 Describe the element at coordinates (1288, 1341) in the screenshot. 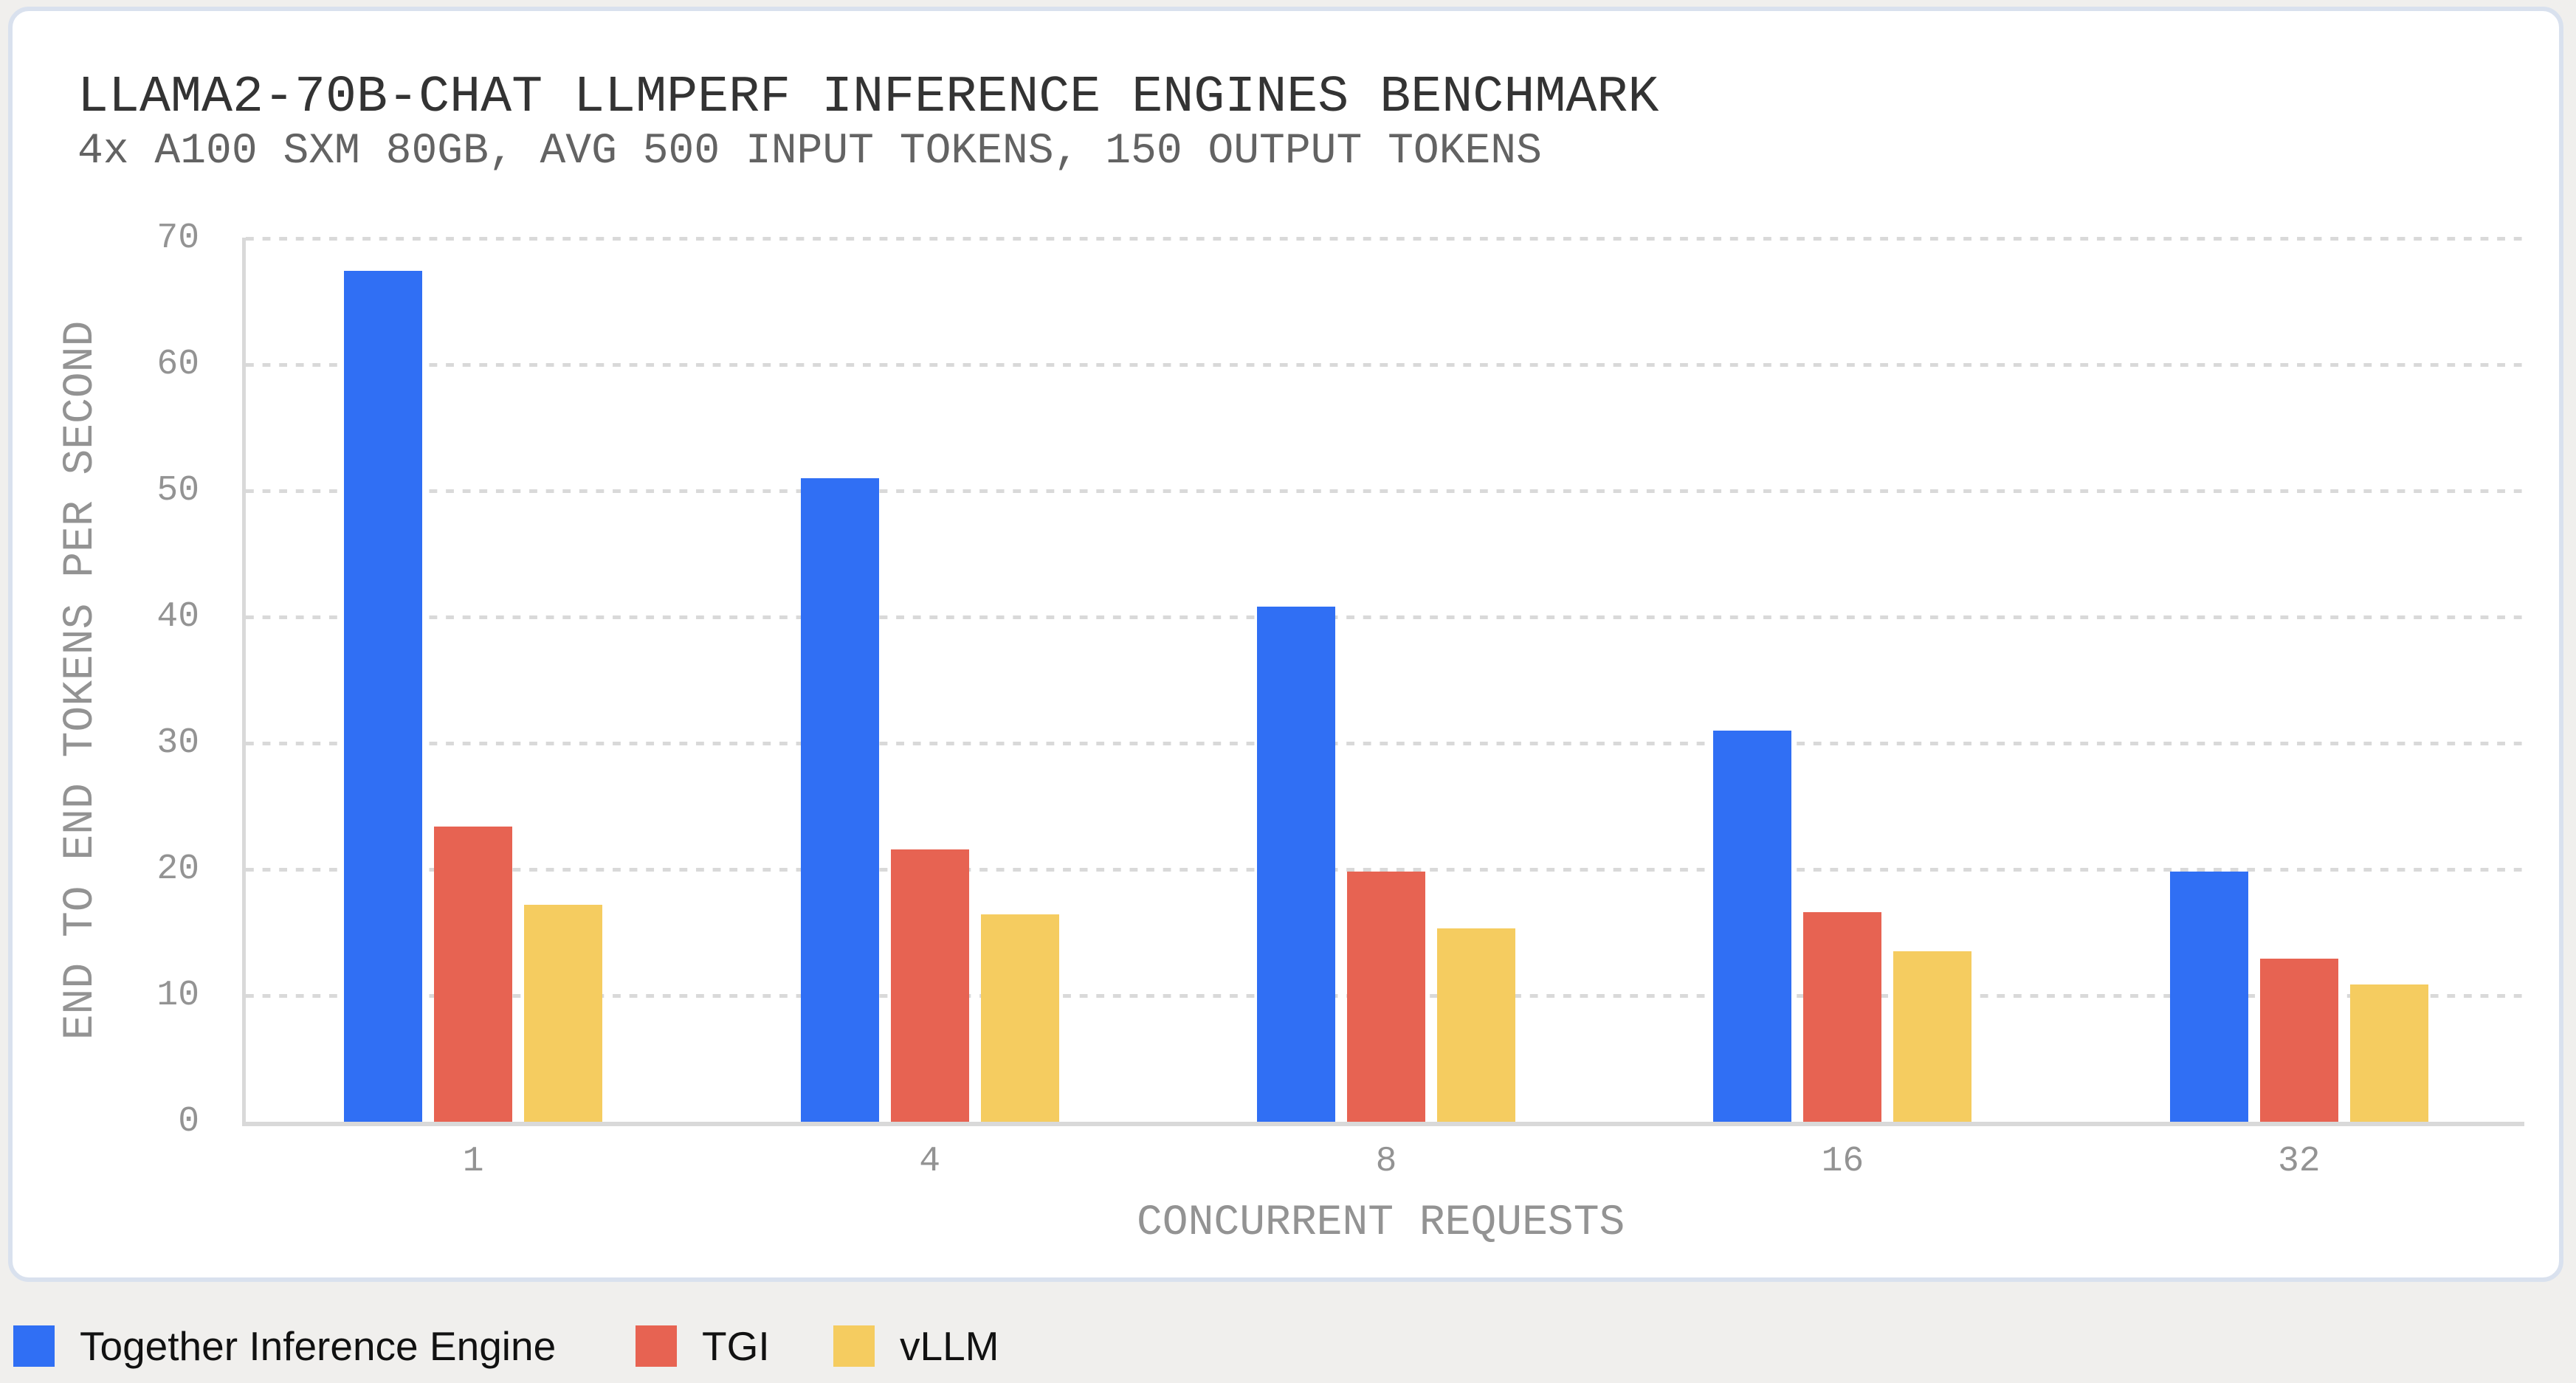

I see `legend: Together Inference Engine TGI vLLM` at that location.